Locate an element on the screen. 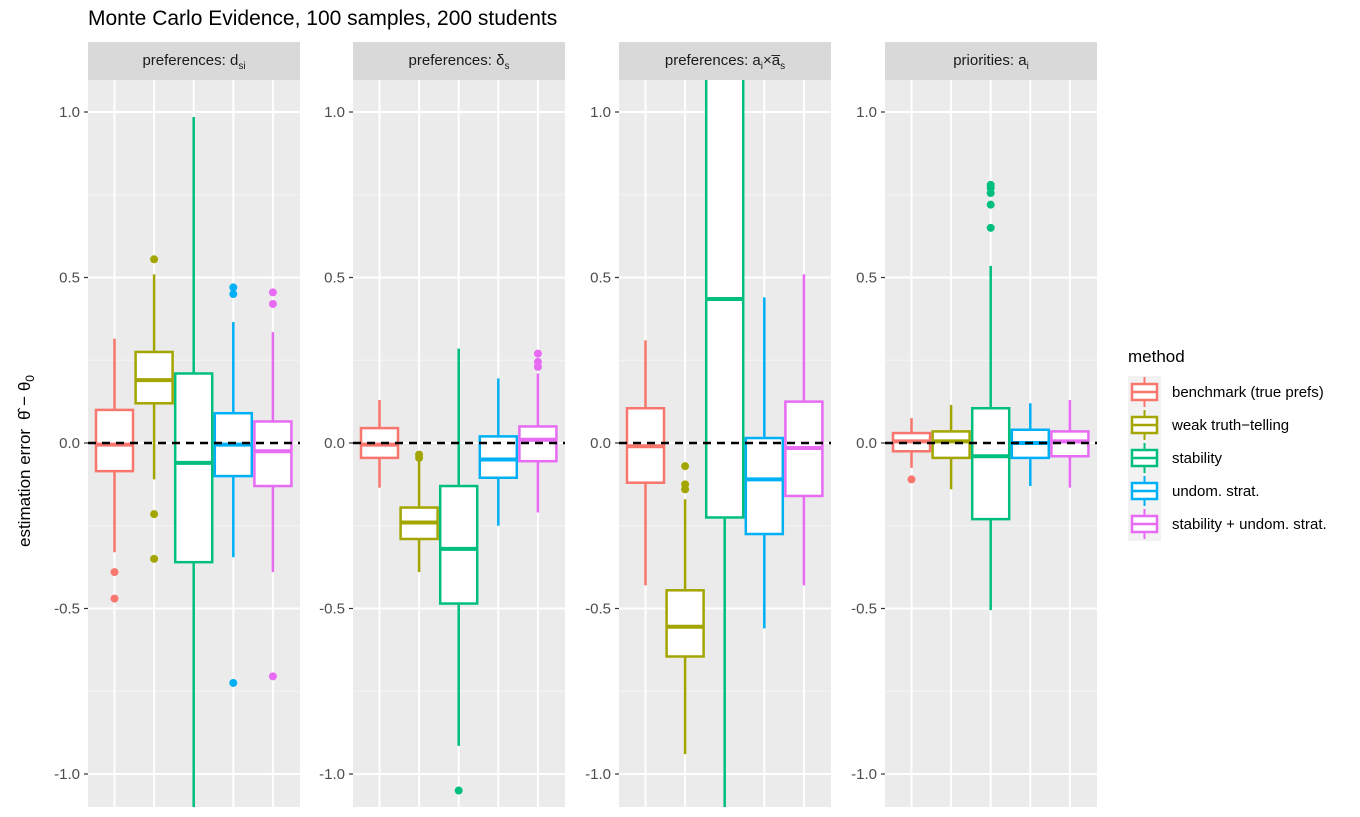 Image resolution: width=1360 pixels, height=817 pixels. legend-item: weak truth−telling is located at coordinates (1208, 425).